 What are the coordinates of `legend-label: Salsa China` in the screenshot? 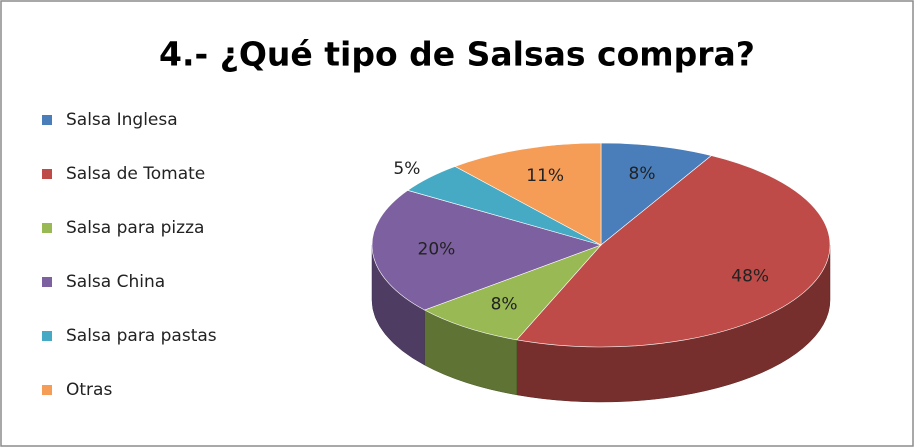 It's located at (115, 282).